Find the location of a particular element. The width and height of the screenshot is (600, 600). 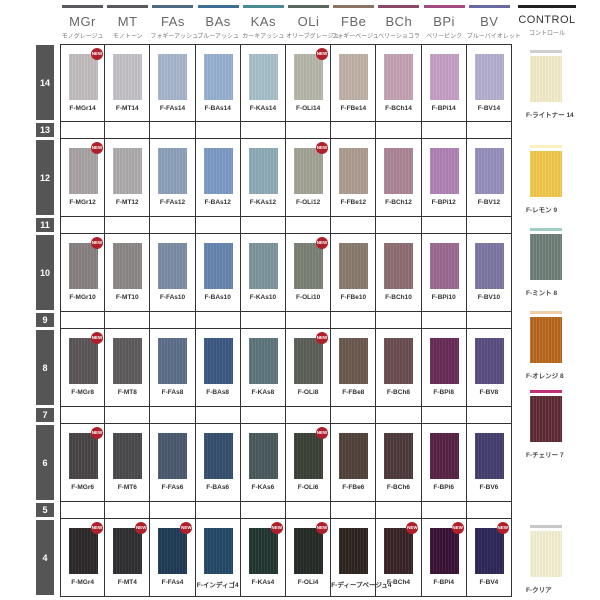

swatch-cell: F-BPi8 is located at coordinates (444, 367).